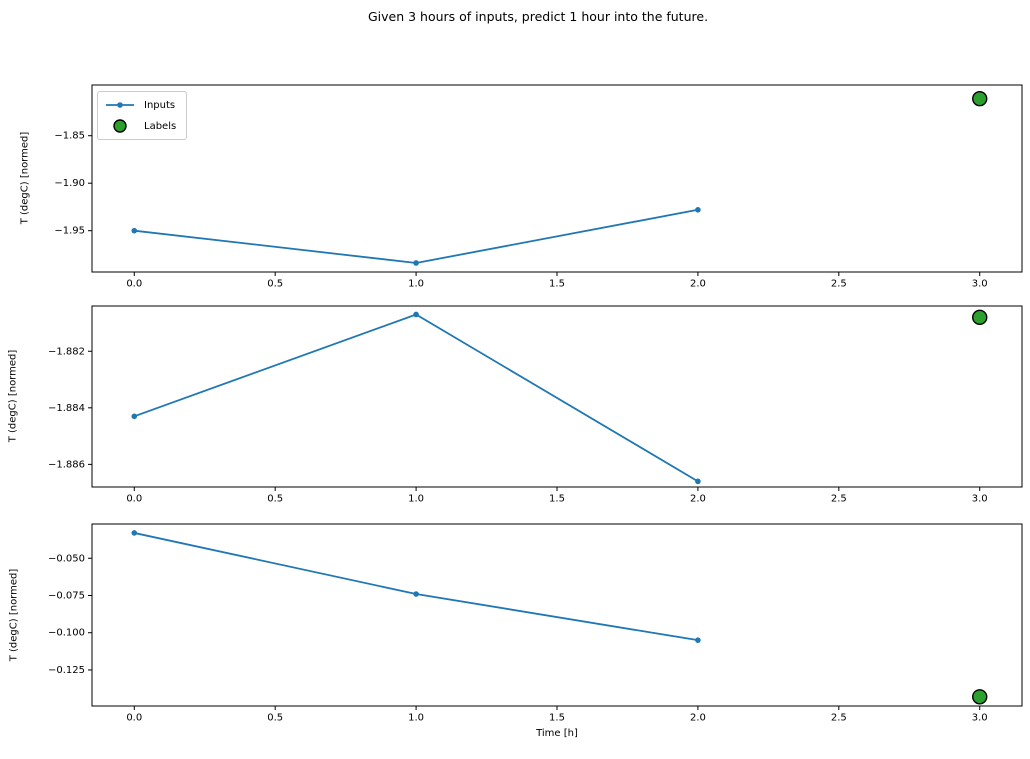 Image resolution: width=1030 pixels, height=759 pixels. Describe the element at coordinates (66, 595) in the screenshot. I see `y-tick-label: −0.075` at that location.